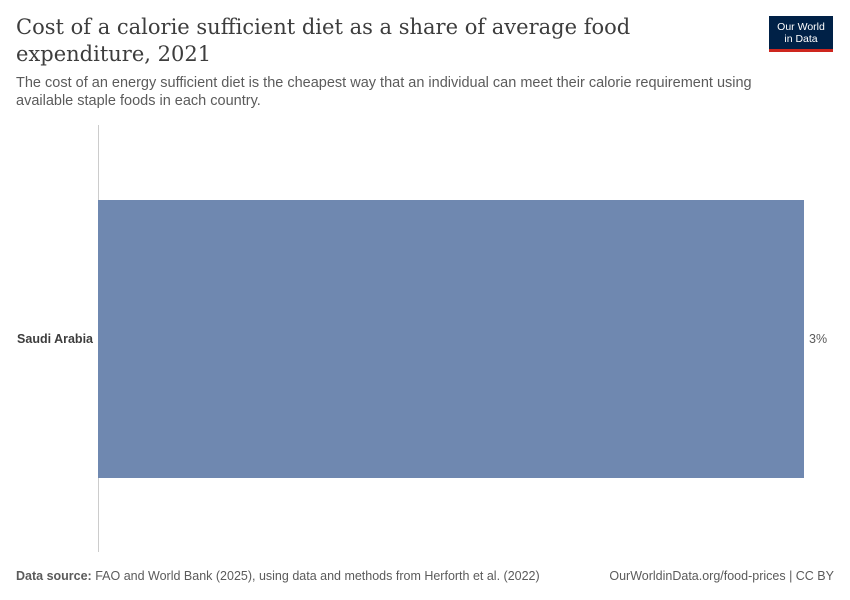 This screenshot has width=850, height=600. Describe the element at coordinates (801, 27) in the screenshot. I see `logo-line-1: Our World` at that location.